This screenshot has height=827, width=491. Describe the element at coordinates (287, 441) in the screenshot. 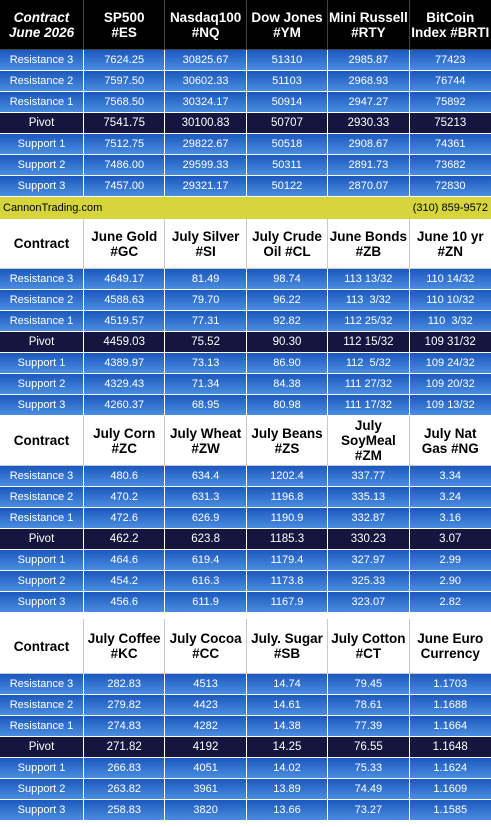

I see `header-cell: July Beans #ZS` at that location.